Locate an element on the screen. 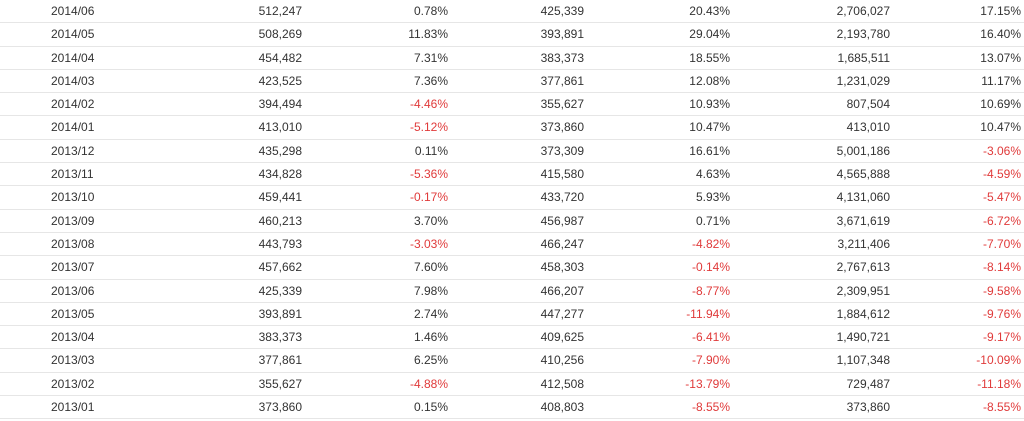 This screenshot has height=421, width=1024. cell-change: -7.90% is located at coordinates (710, 360).